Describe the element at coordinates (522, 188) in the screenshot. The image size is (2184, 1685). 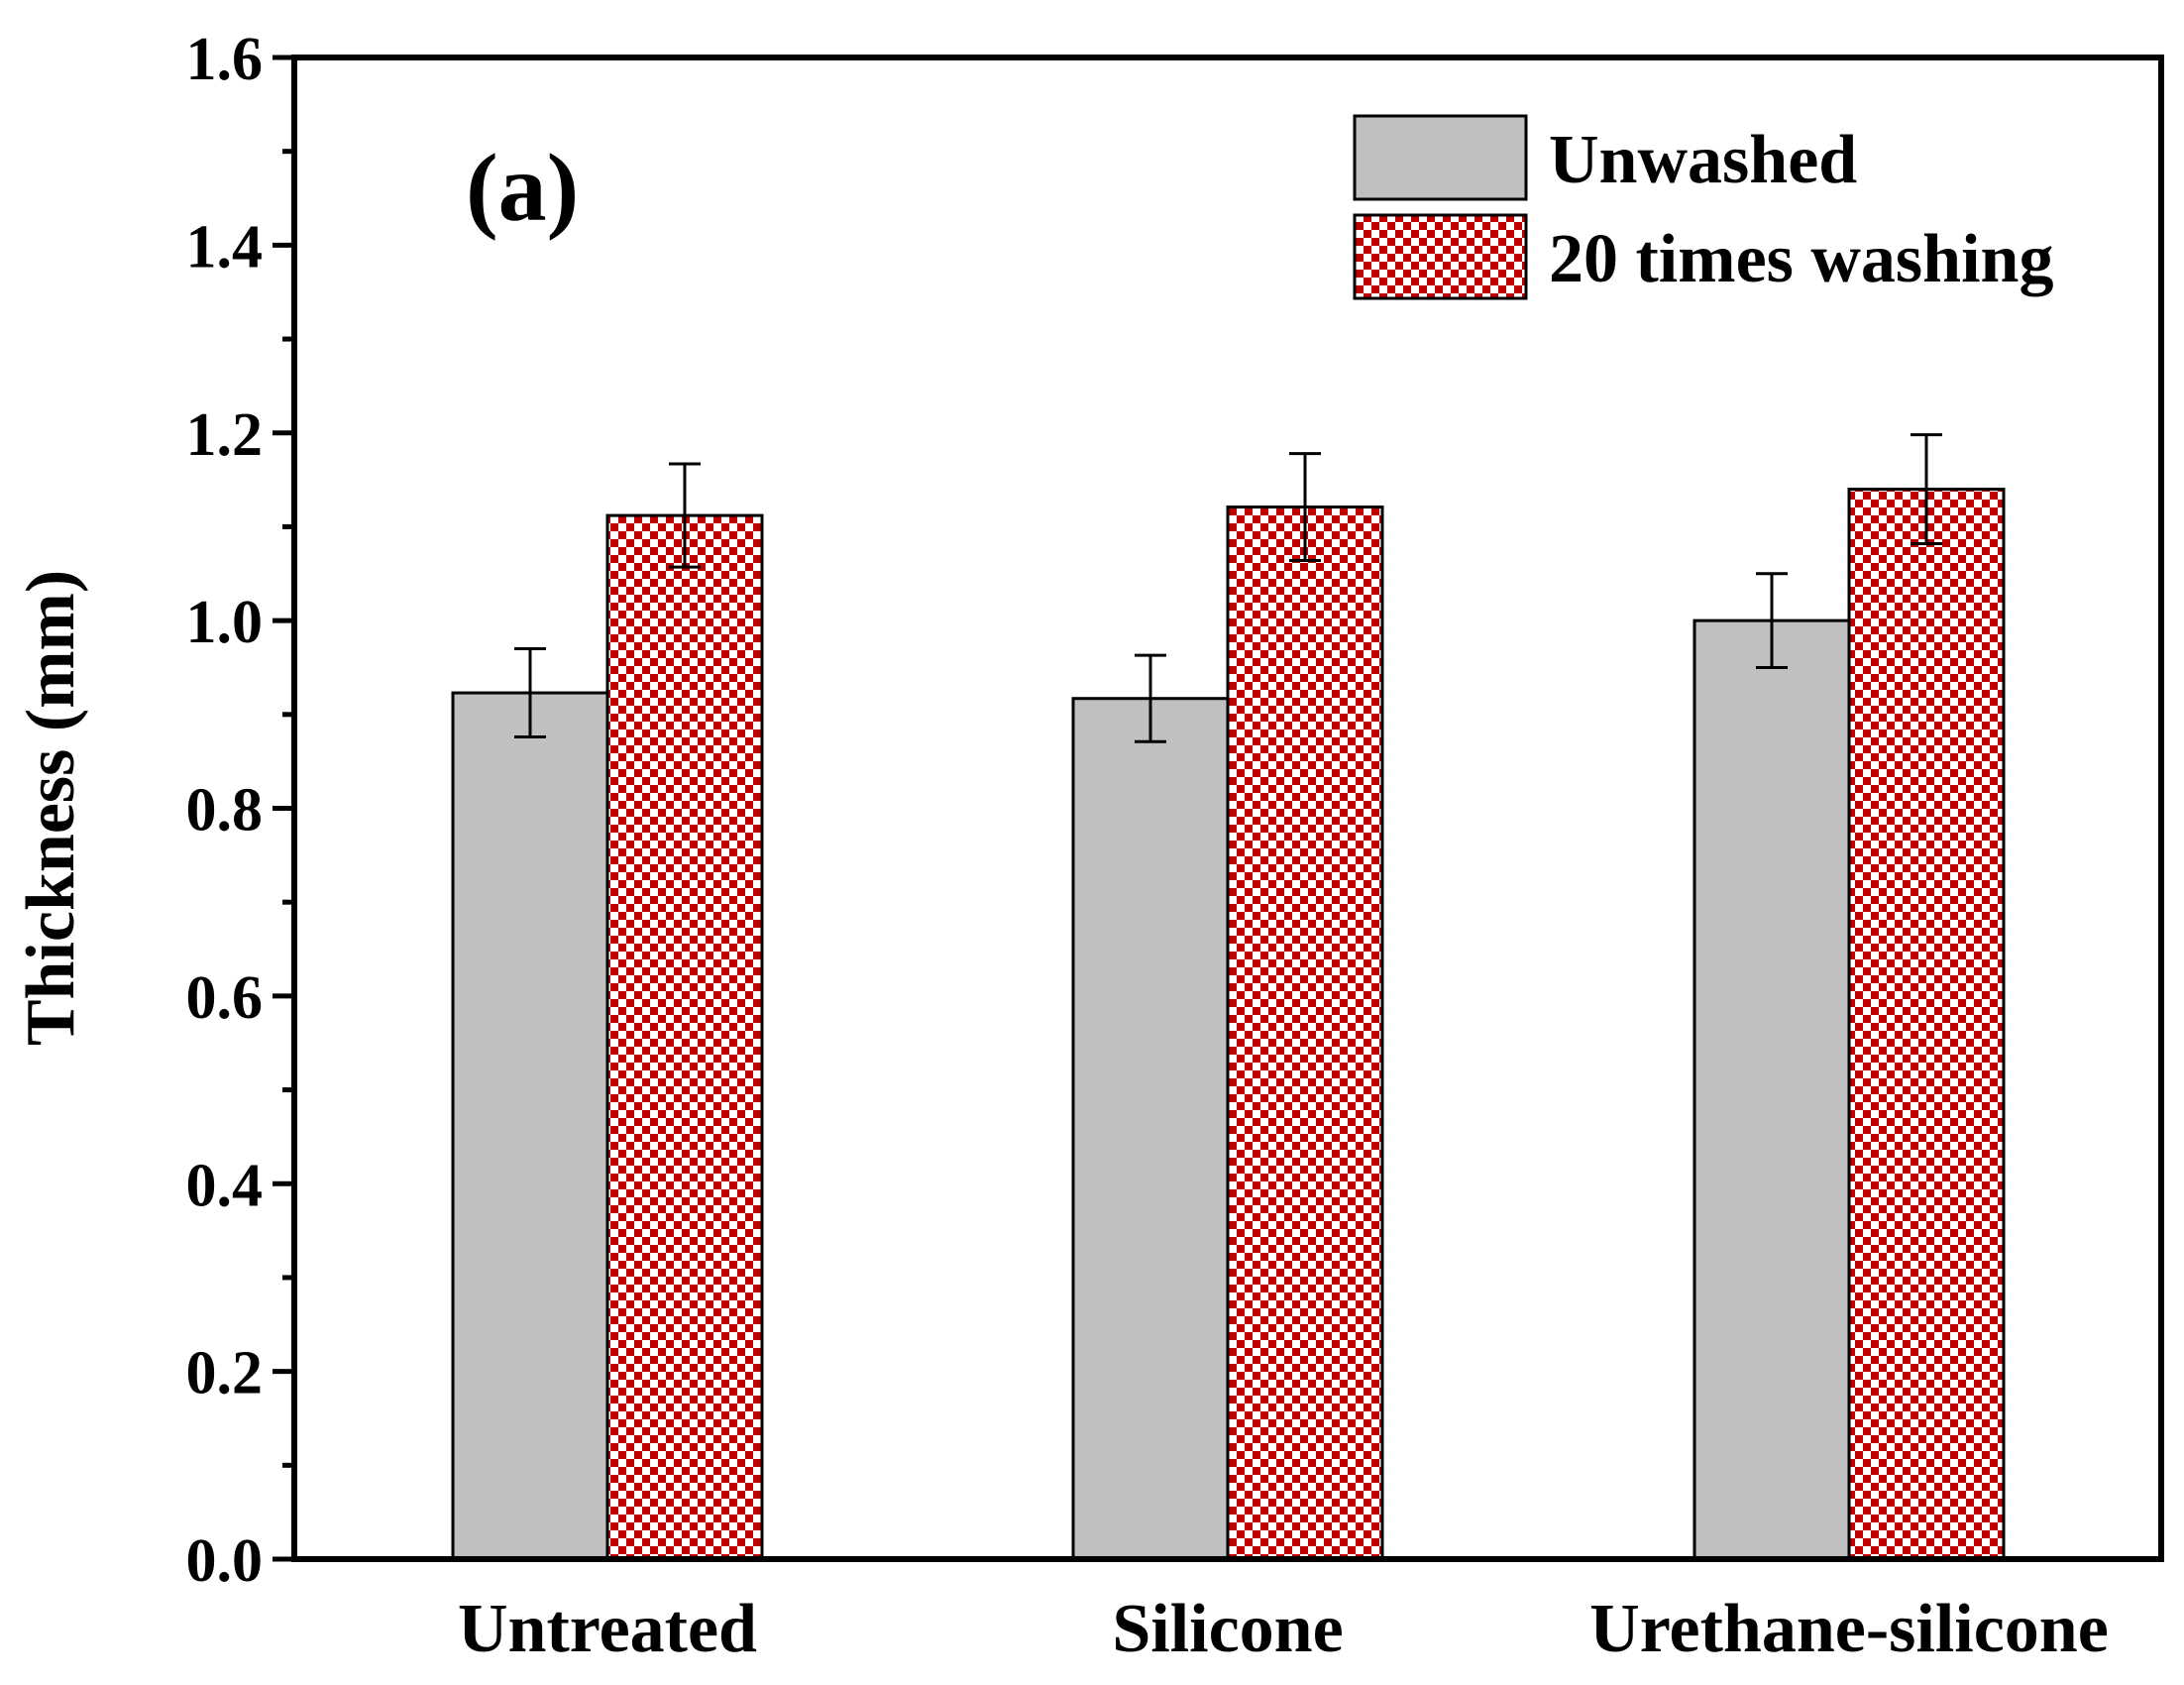
I see `panel-label: (a)` at that location.